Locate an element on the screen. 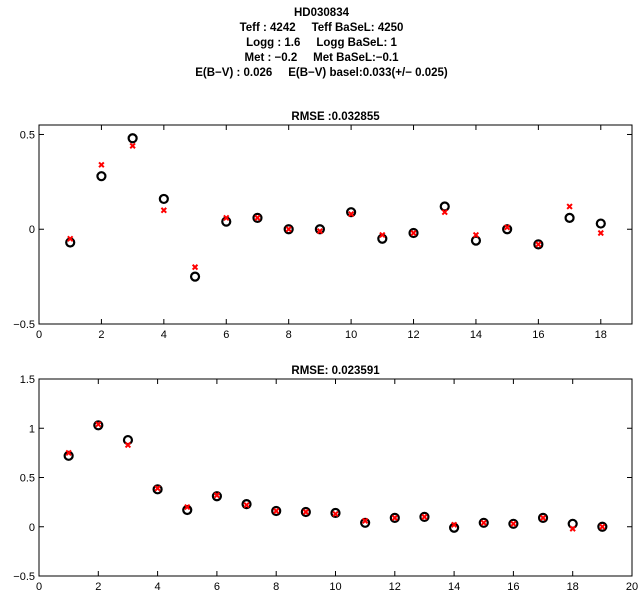  teff-line: Teff : 4242 Teff BaSeL: 4250 is located at coordinates (321, 28).